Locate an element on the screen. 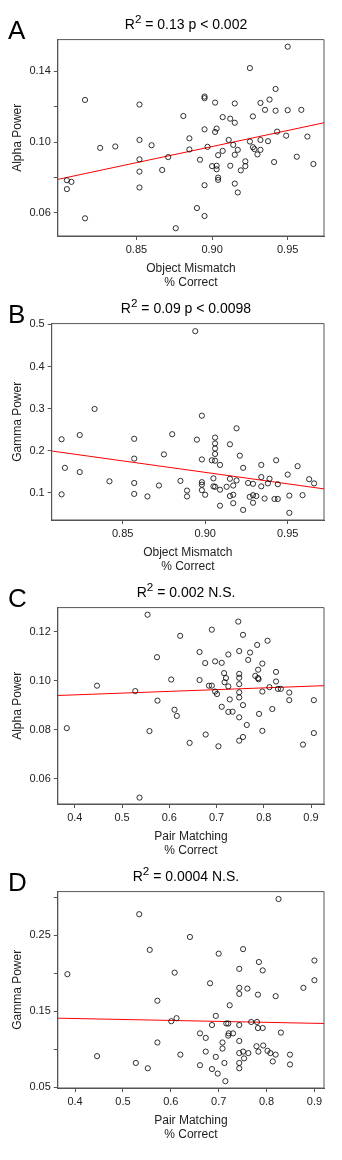  chart-title: R$^{2}$ = 0.13 p < 0.002 is located at coordinates (186, 22).